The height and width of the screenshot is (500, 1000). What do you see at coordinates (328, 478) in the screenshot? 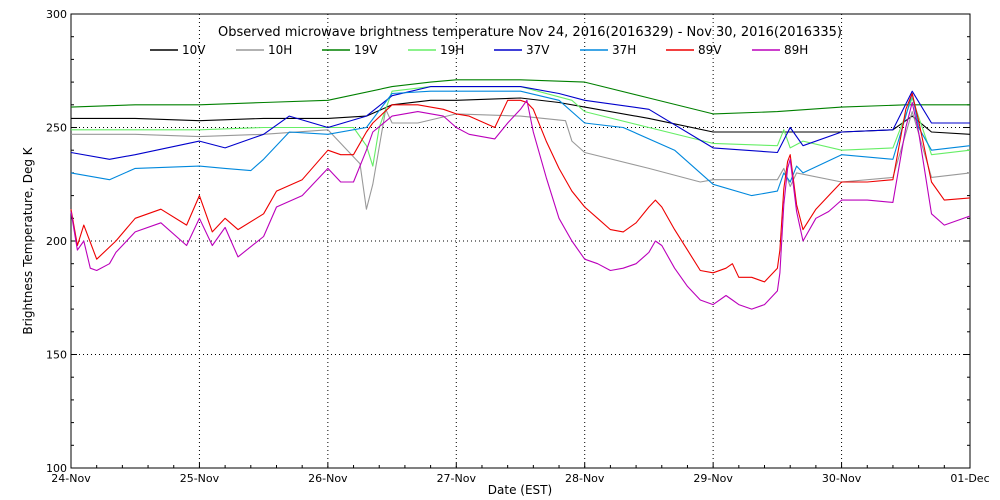
I see `x-tick-label: 26-Nov` at bounding box center [328, 478].